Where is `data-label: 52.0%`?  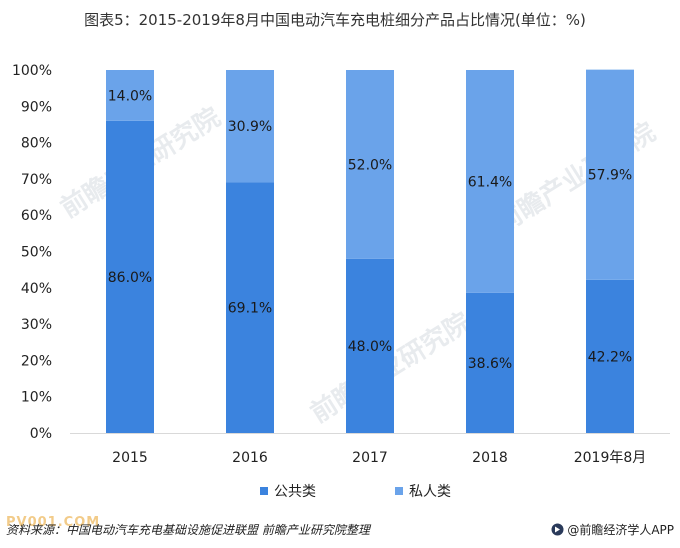
data-label: 52.0% is located at coordinates (370, 165).